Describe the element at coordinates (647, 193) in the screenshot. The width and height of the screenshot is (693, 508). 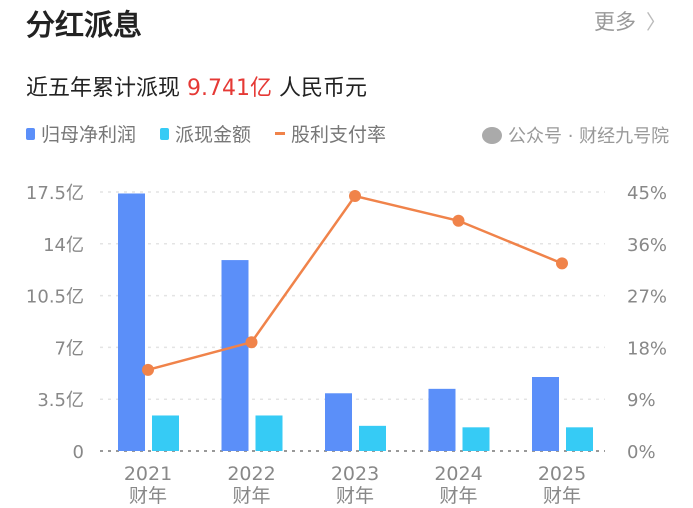
I see `y-right-tick-label: 45%` at that location.